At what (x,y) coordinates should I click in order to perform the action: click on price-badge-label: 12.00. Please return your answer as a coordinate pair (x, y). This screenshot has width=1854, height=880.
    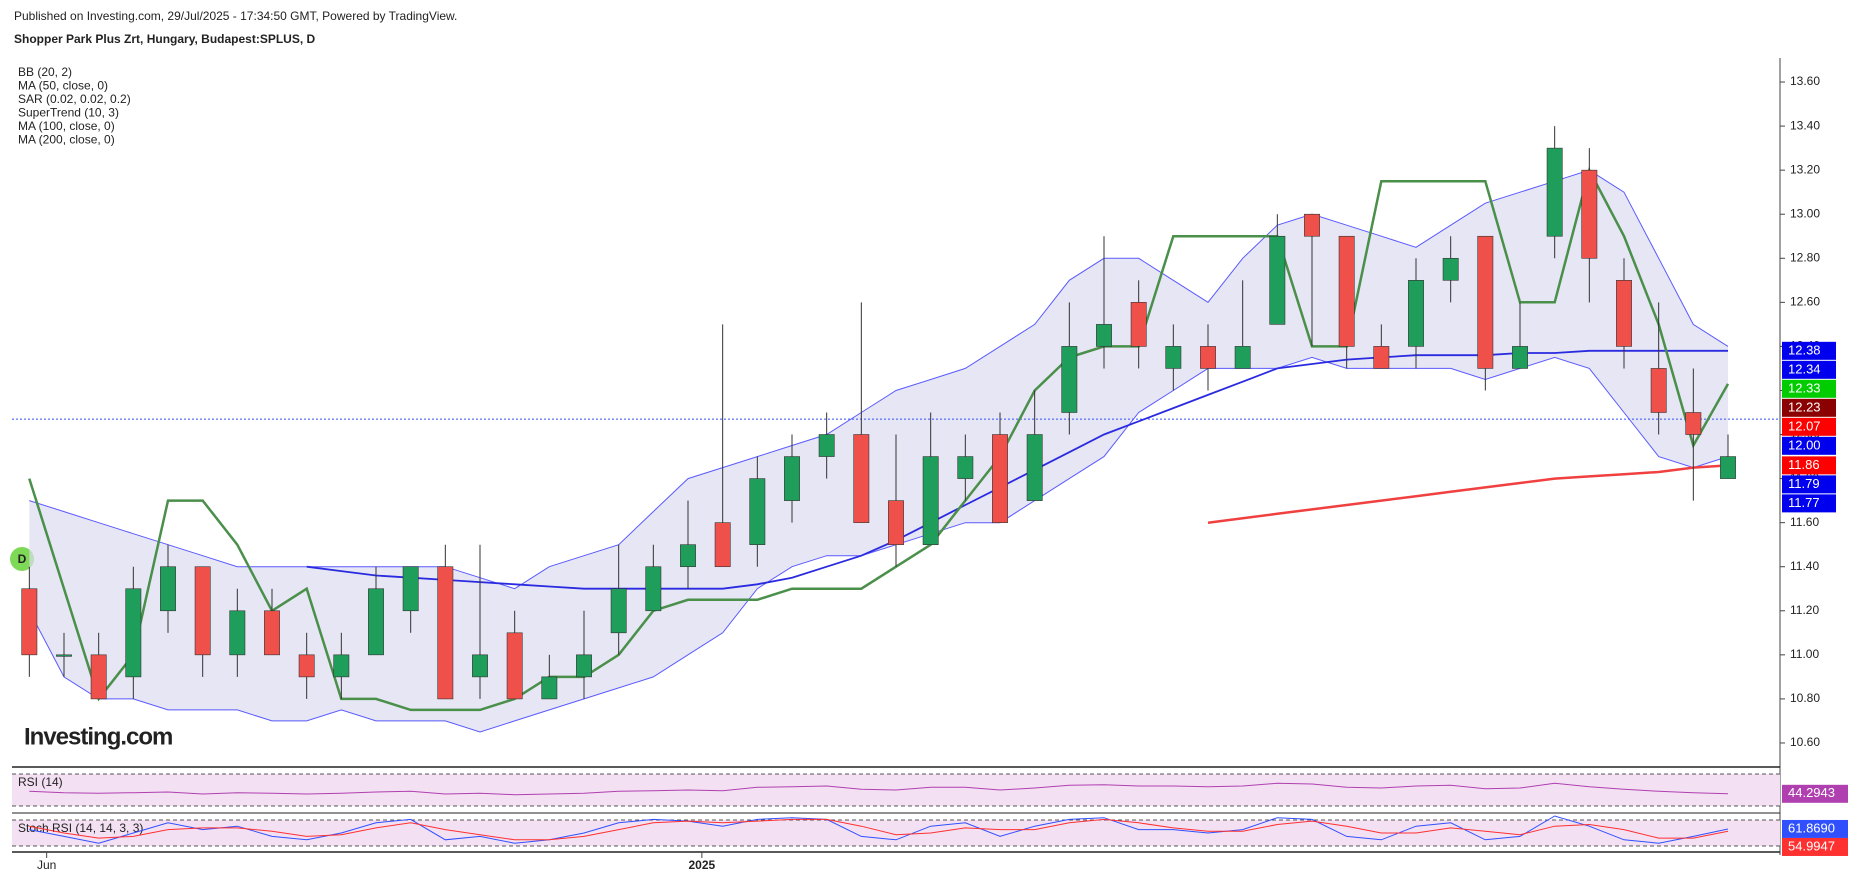
    Looking at the image, I should click on (1804, 444).